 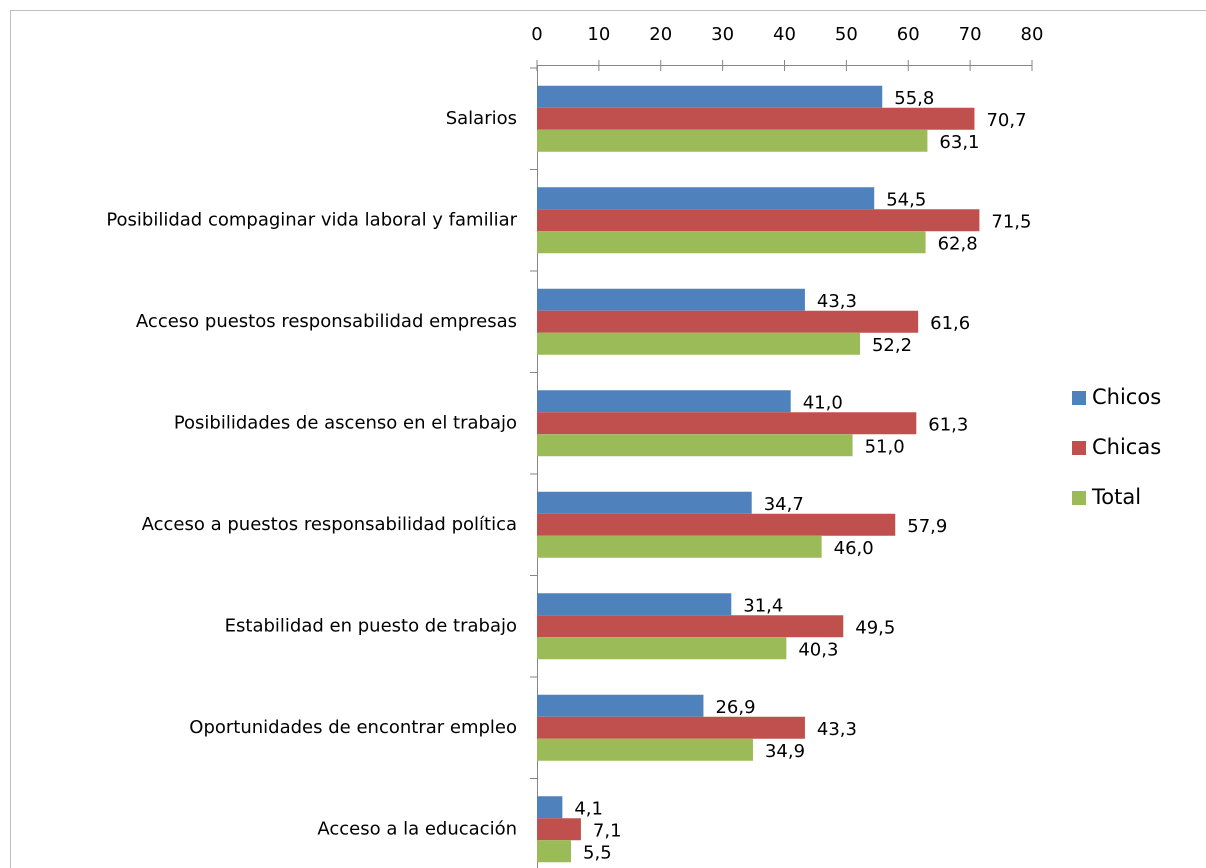 What do you see at coordinates (1126, 397) in the screenshot?
I see `legend-label: Chicos` at bounding box center [1126, 397].